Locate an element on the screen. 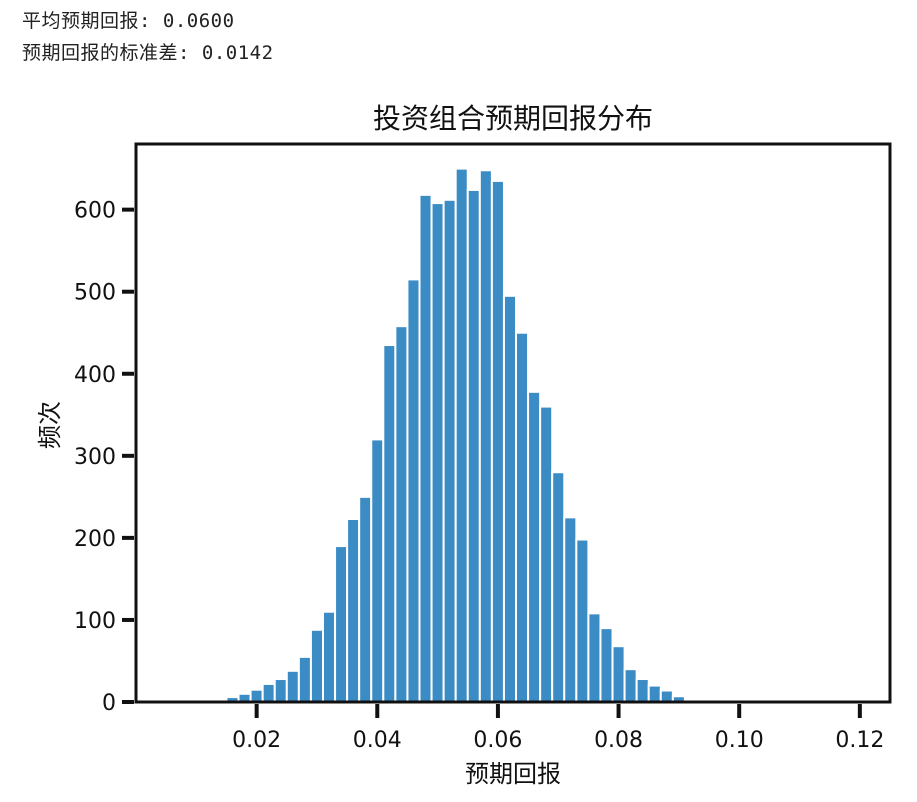 Image resolution: width=917 pixels, height=802 pixels. y-tick-label: 0 is located at coordinates (109, 703).